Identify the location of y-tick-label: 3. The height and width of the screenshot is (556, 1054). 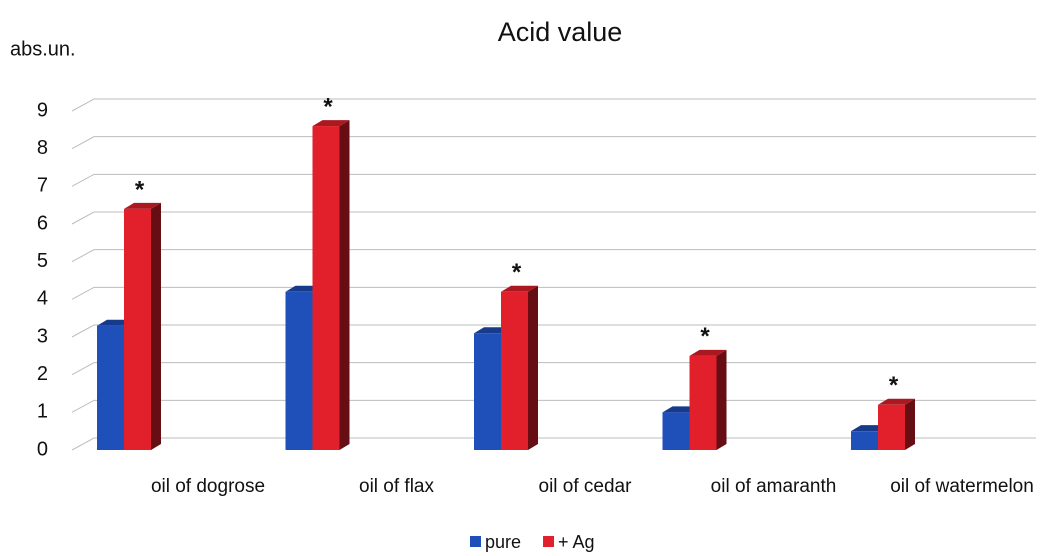
(42, 336).